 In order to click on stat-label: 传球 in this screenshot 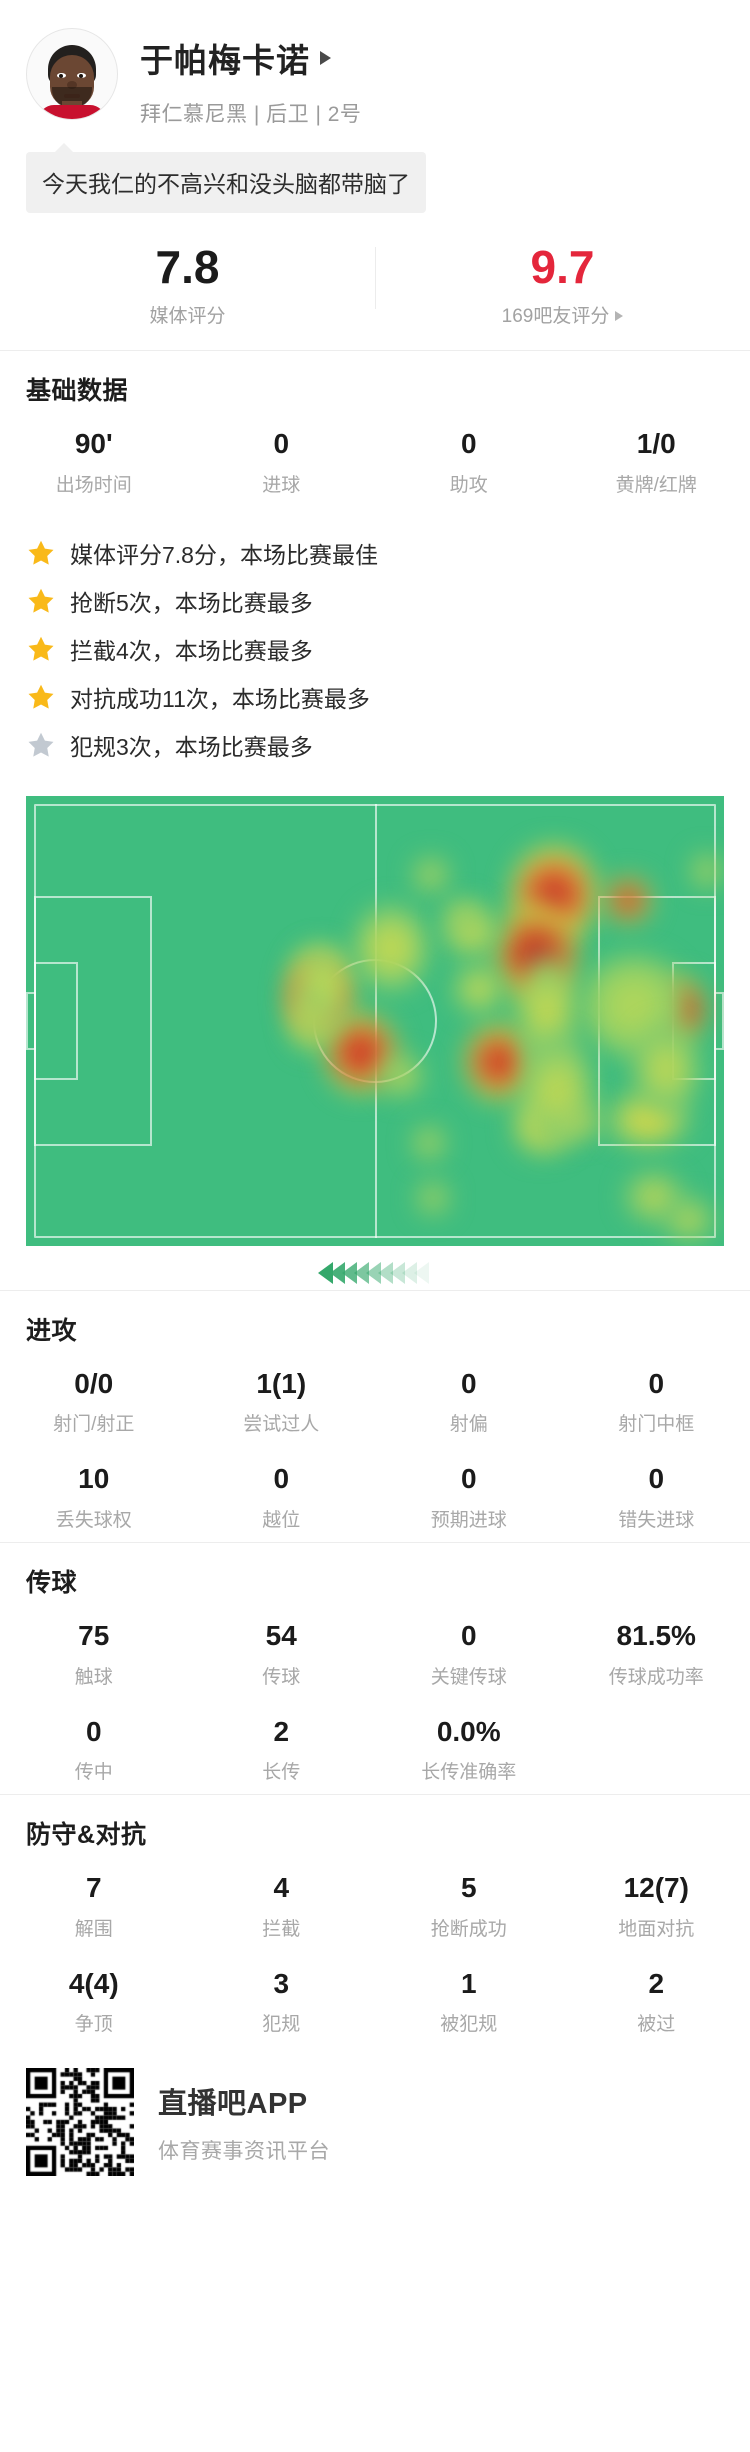, I will do `click(281, 1677)`.